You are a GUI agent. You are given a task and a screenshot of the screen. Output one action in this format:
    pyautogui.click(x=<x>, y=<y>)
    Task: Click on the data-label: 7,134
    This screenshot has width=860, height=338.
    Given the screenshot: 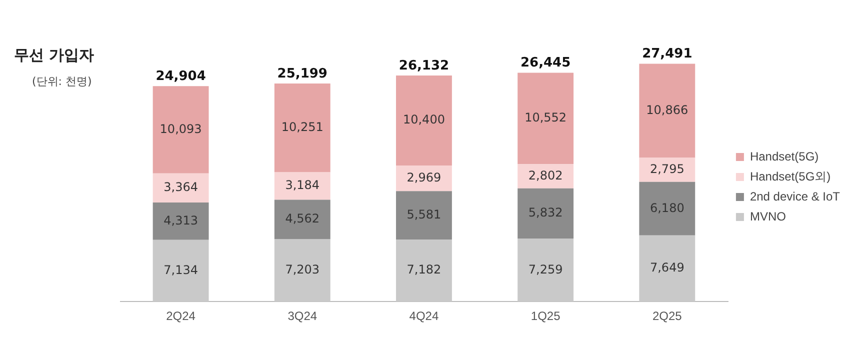 What is the action you would take?
    pyautogui.click(x=181, y=269)
    